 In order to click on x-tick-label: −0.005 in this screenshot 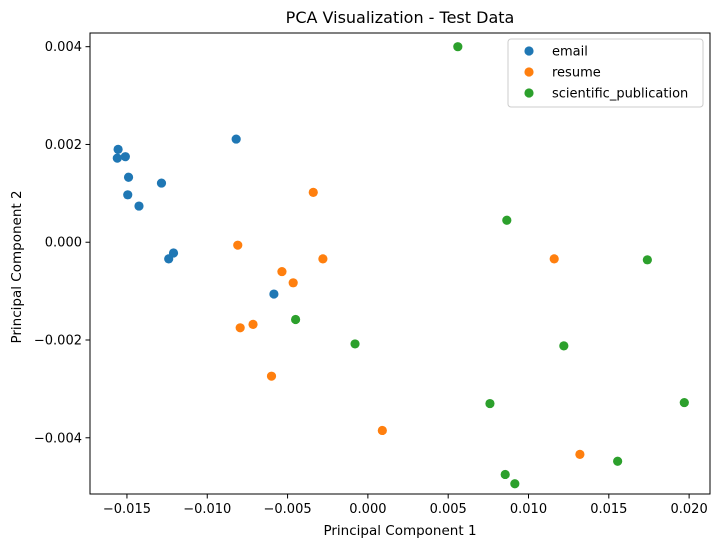, I will do `click(288, 509)`.